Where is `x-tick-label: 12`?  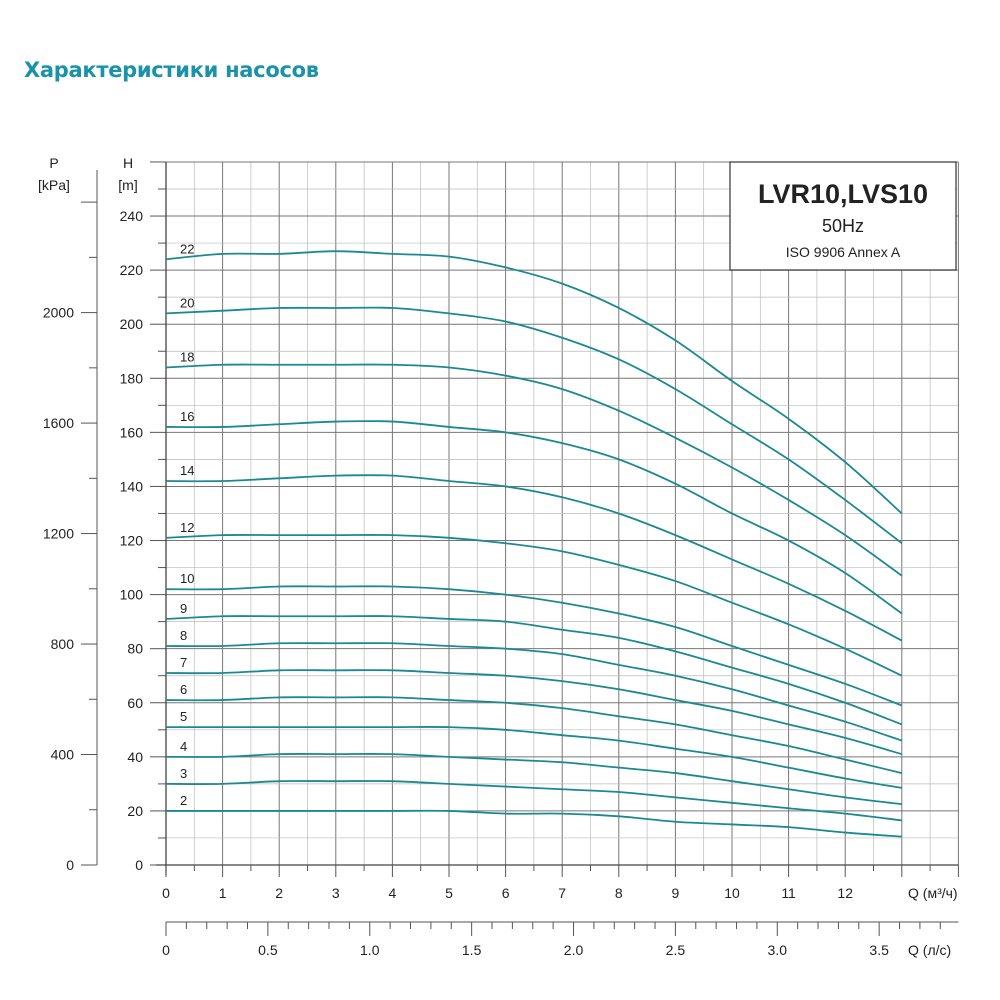
x-tick-label: 12 is located at coordinates (845, 893).